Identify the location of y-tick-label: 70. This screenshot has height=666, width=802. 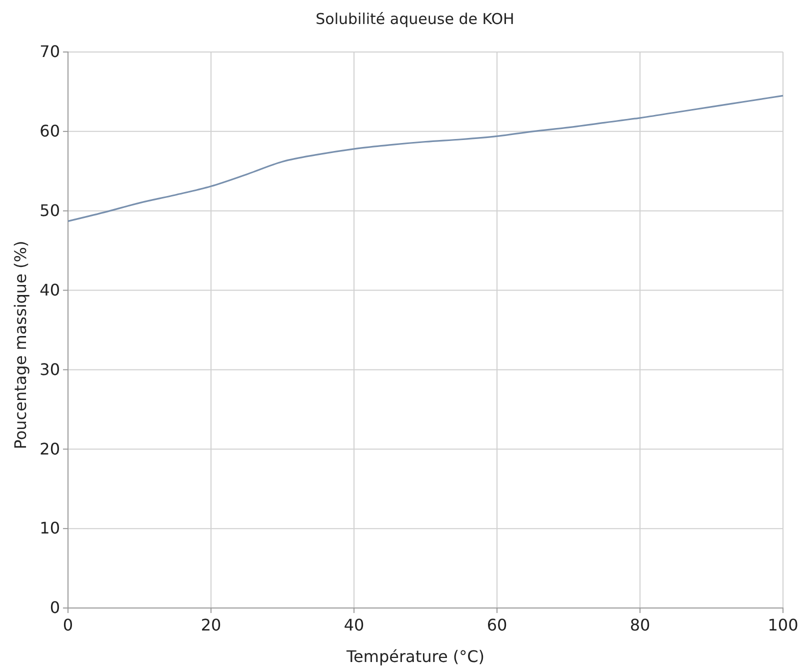
(50, 52).